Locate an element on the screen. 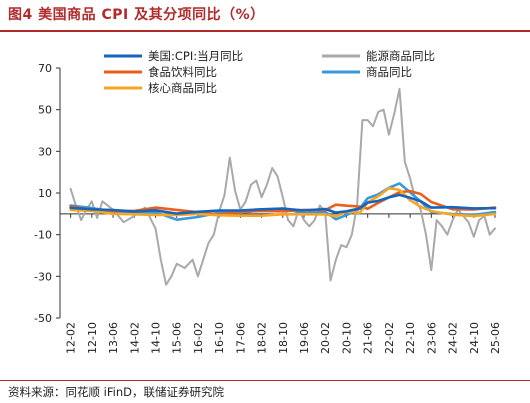  x-tick-label: 15-06 is located at coordinates (177, 338).